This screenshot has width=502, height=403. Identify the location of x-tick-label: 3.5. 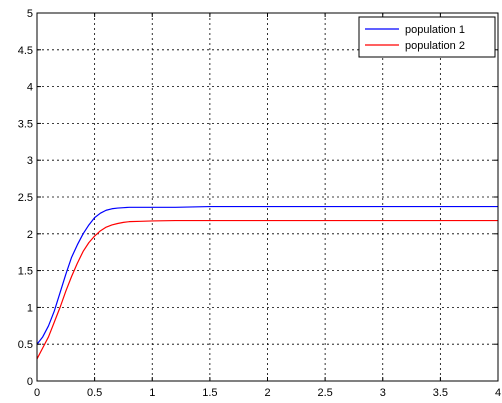
(440, 393).